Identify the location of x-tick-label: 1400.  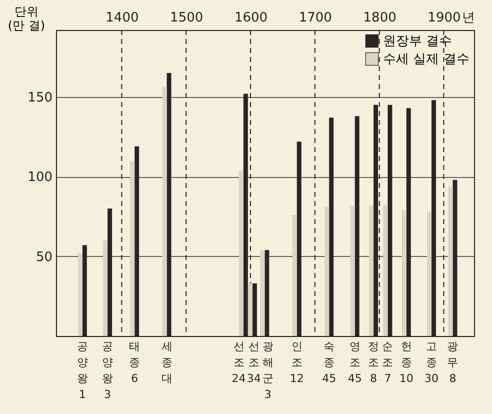
(122, 18).